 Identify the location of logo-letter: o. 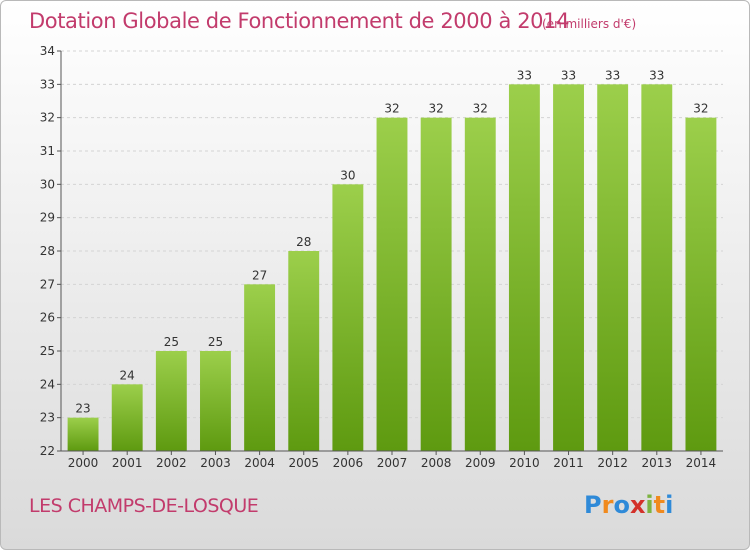
(621, 505).